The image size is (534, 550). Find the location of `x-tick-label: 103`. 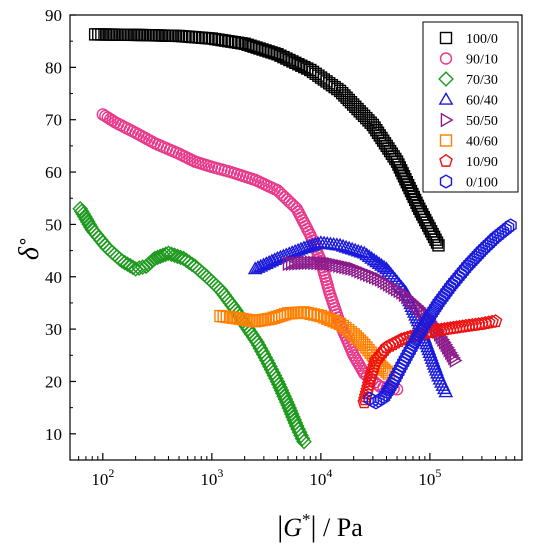

x-tick-label: 103 is located at coordinates (211, 477).